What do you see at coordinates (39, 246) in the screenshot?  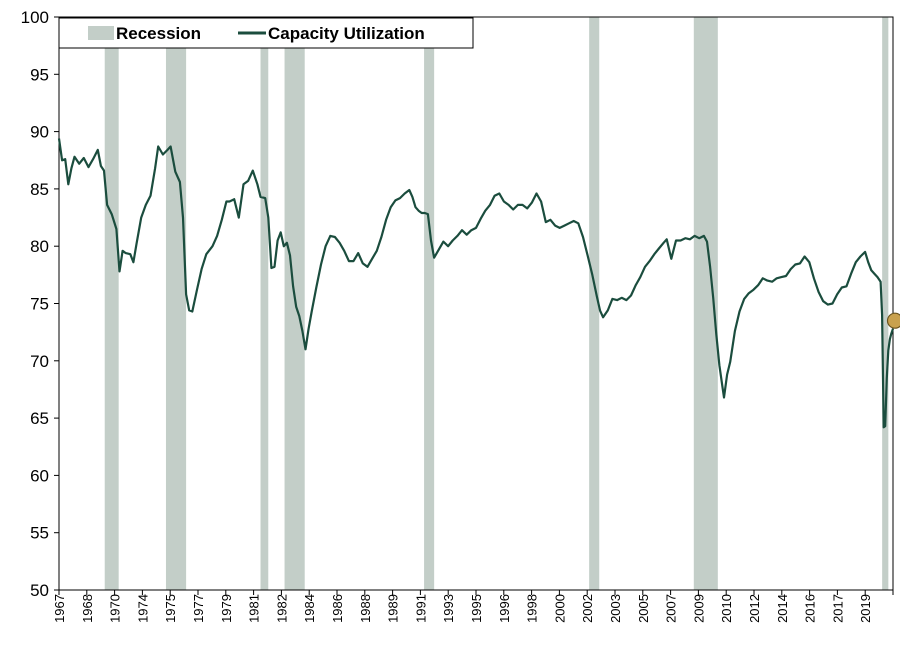 I see `y-tick-label: 80` at bounding box center [39, 246].